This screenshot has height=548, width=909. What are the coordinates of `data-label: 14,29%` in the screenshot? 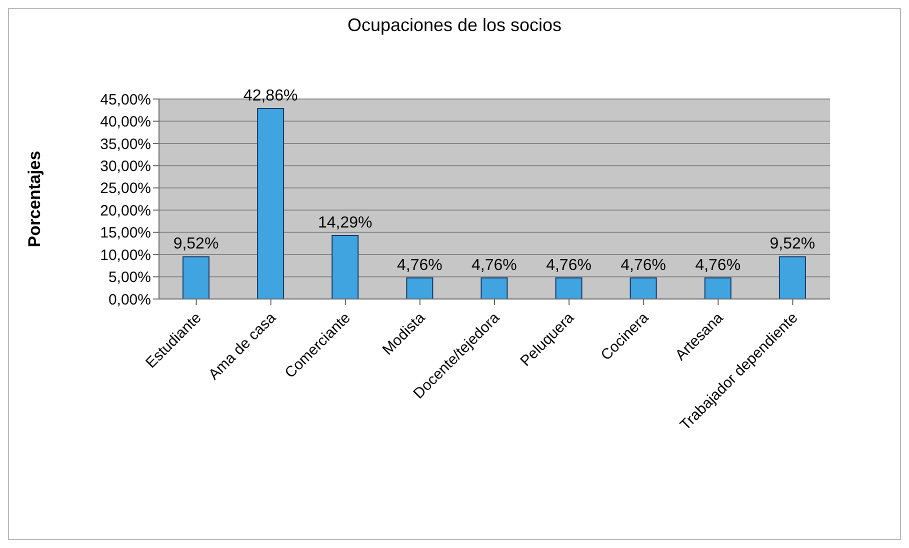 It's located at (345, 223).